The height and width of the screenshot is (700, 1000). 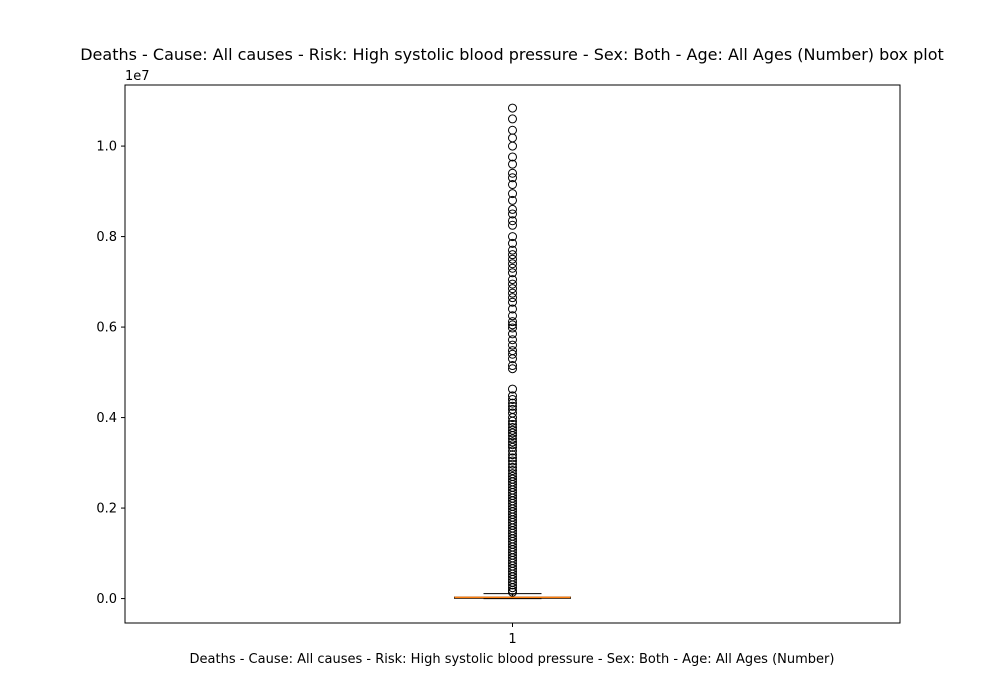 What do you see at coordinates (106, 599) in the screenshot?
I see `y-tick-label: 0.0` at bounding box center [106, 599].